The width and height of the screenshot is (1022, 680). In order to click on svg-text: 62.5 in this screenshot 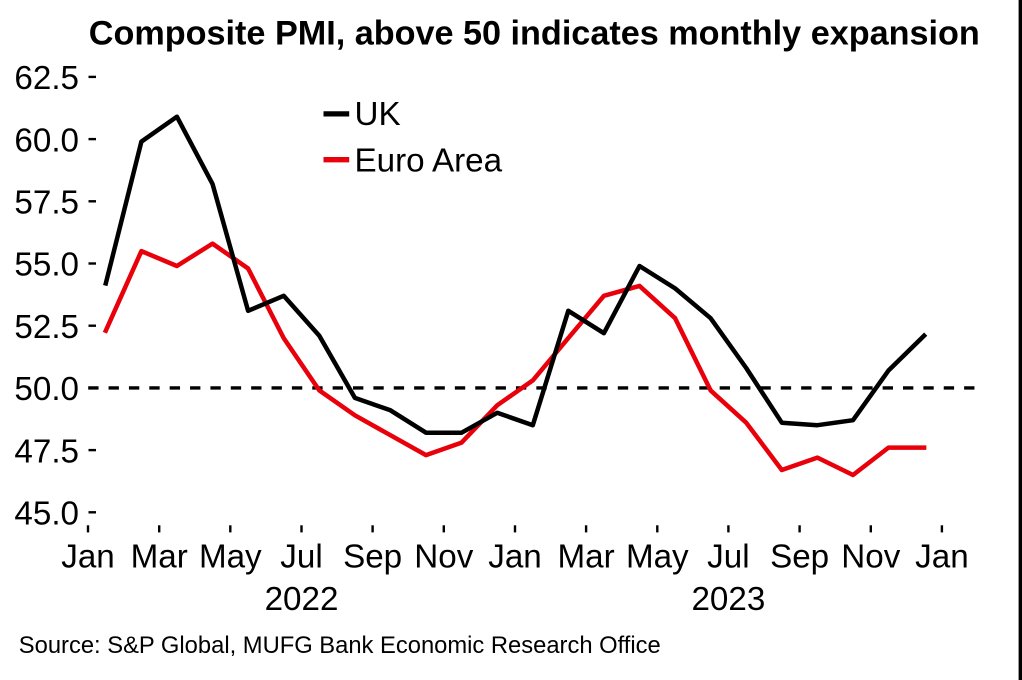, I will do `click(46, 78)`.